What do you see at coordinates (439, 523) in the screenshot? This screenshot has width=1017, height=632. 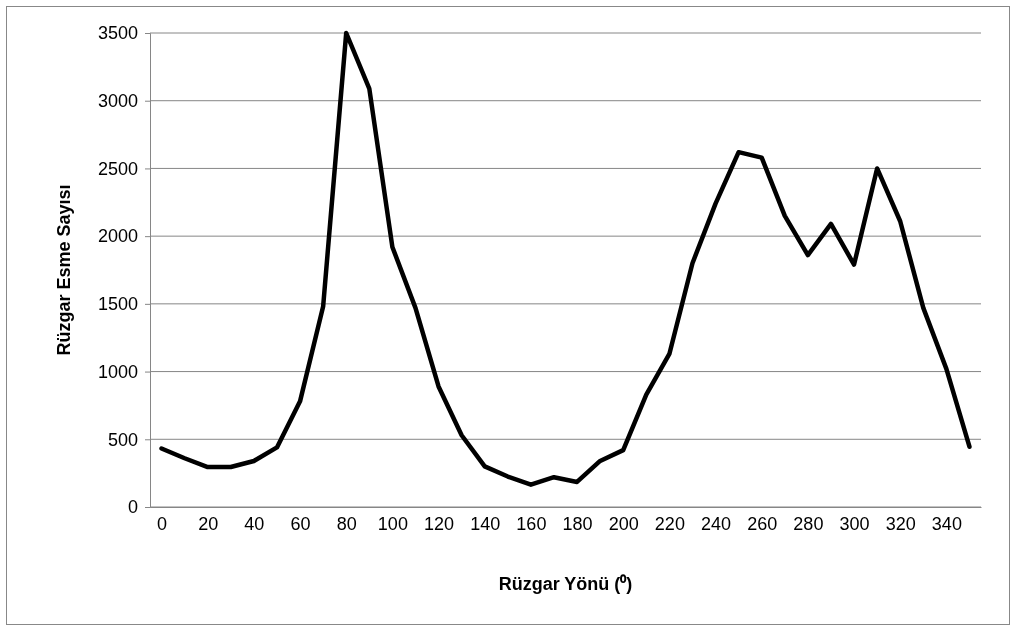 I see `x-tick-label: 120` at bounding box center [439, 523].